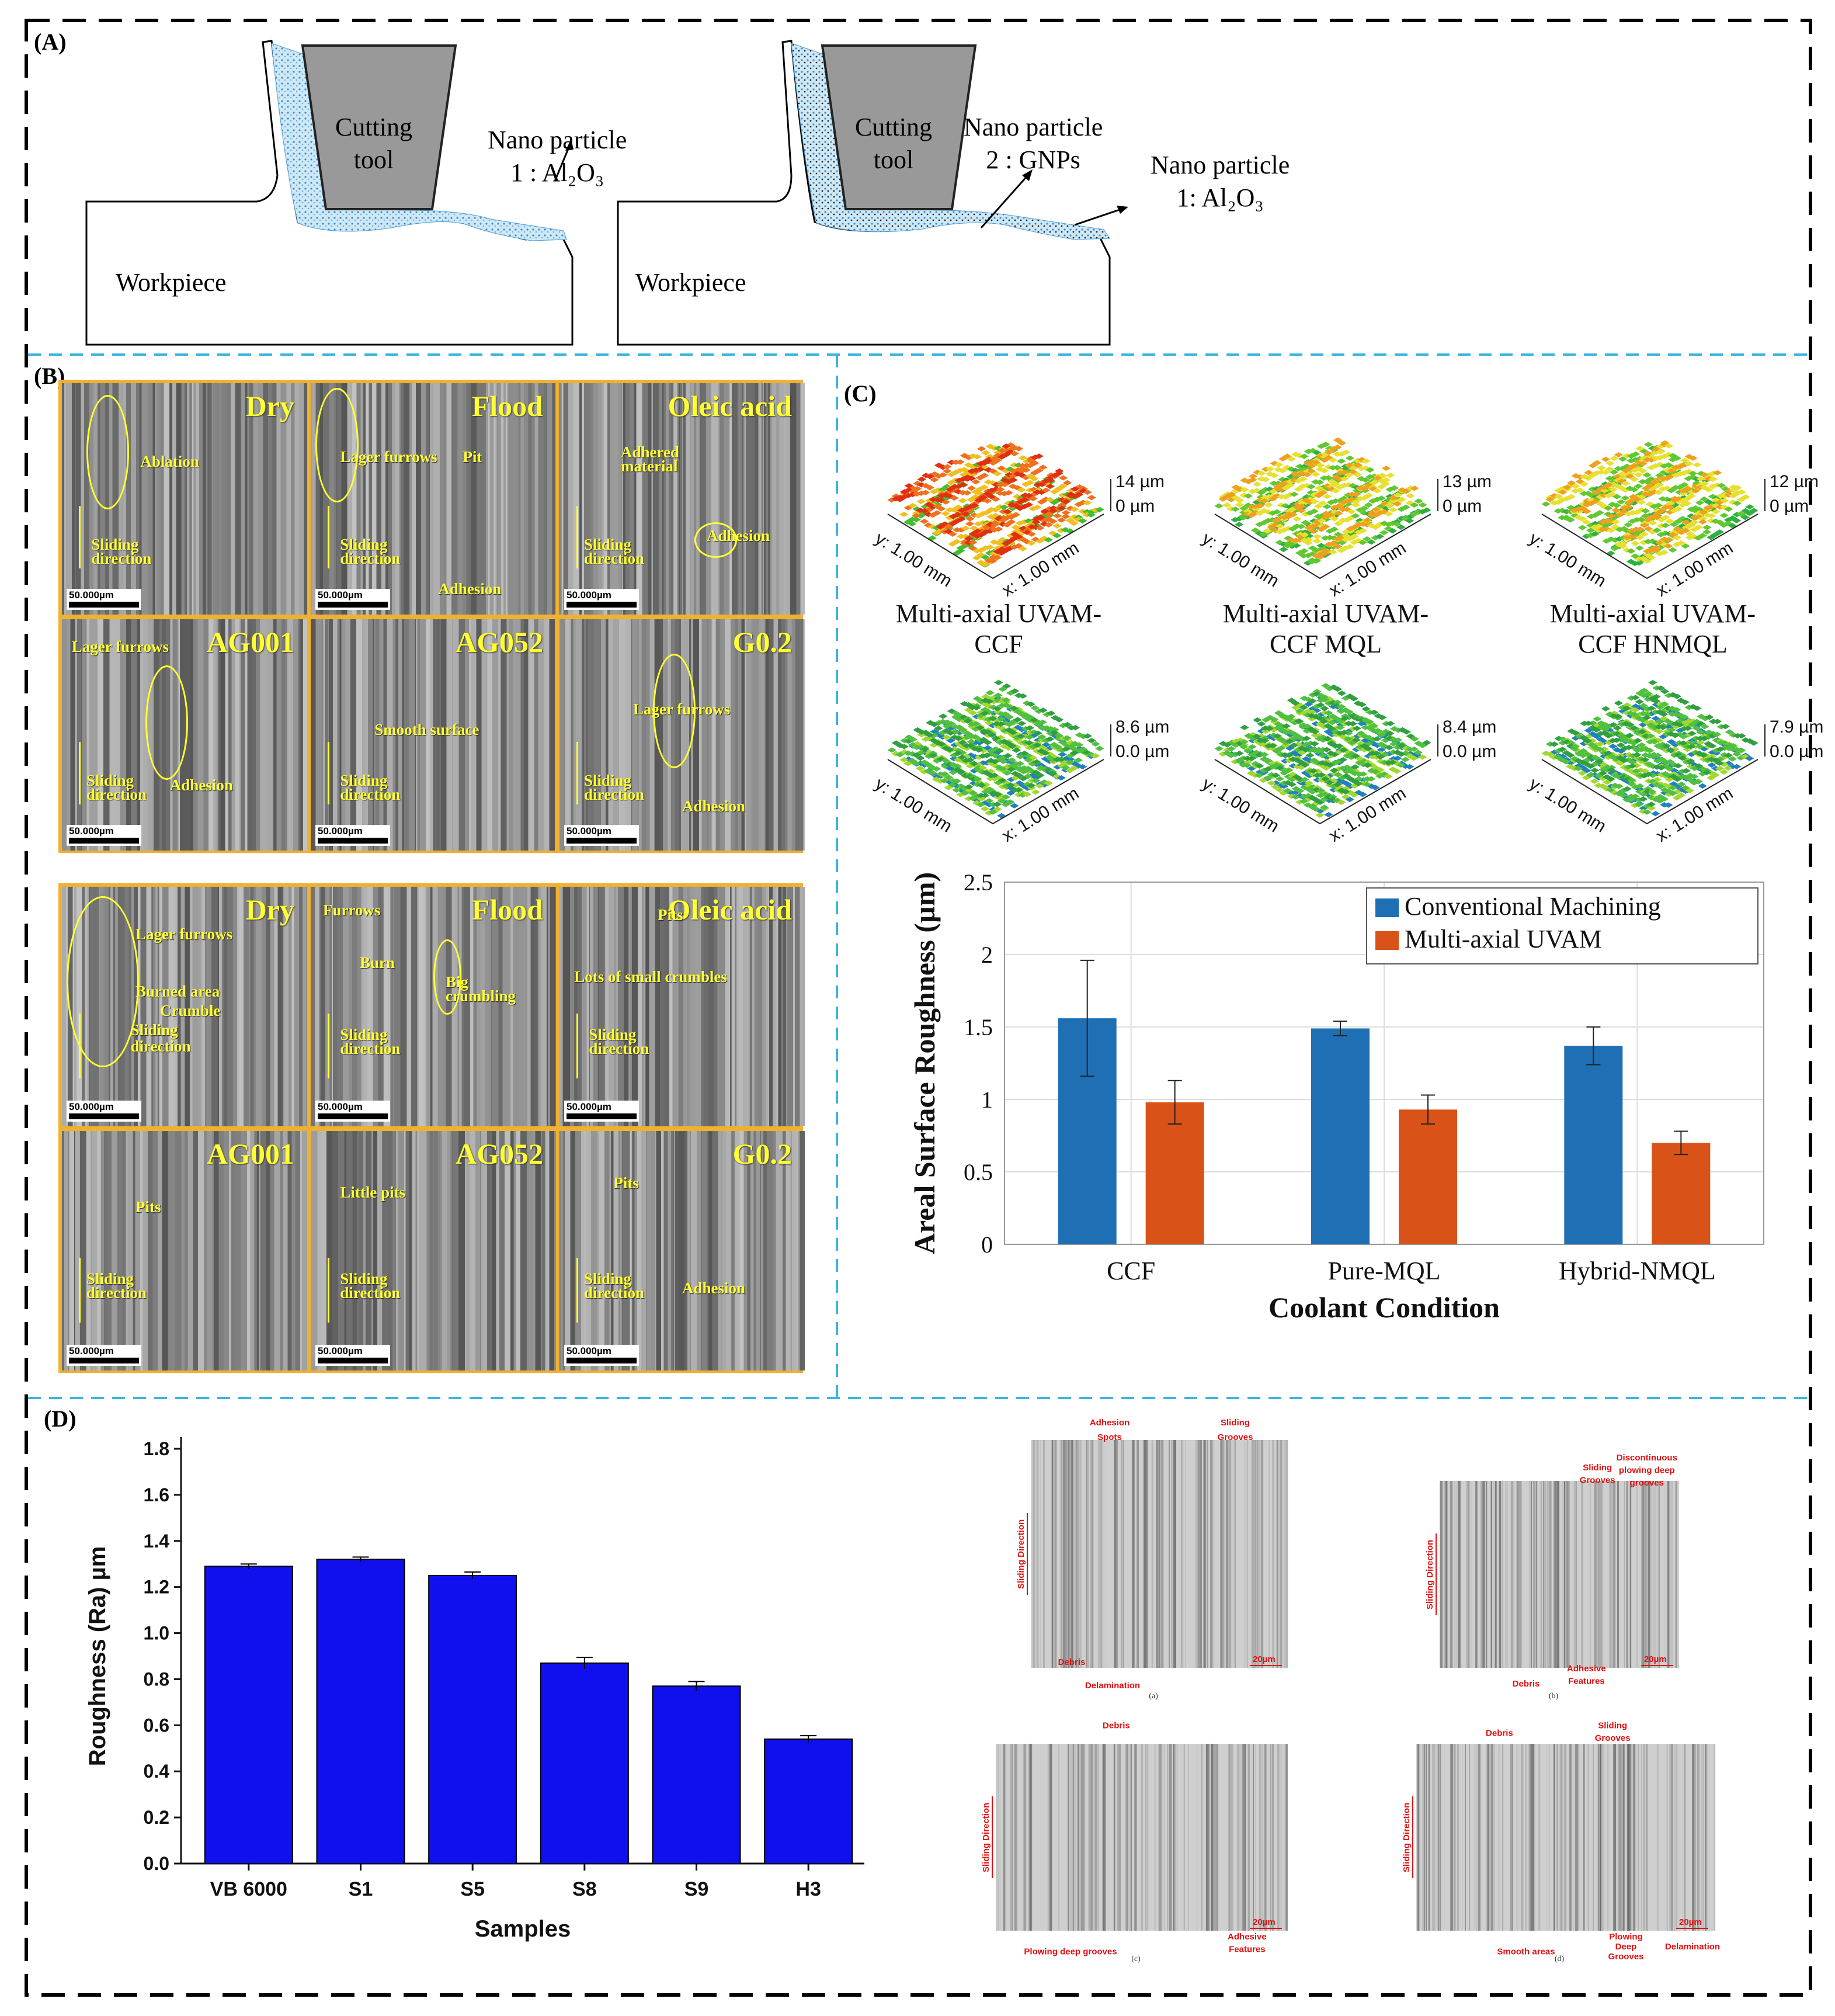  I want to click on y-tick-label: 2, so click(987, 955).